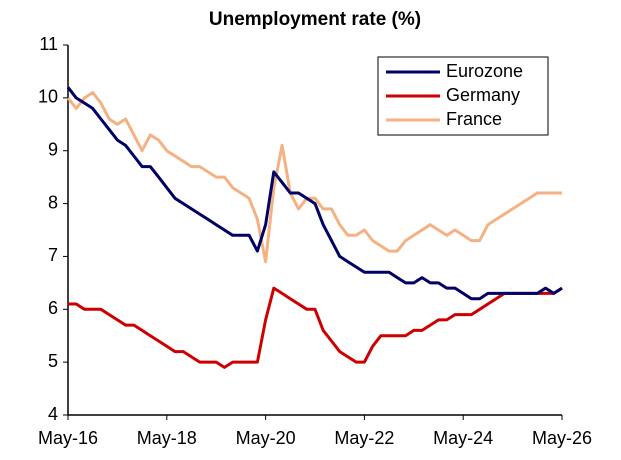 This screenshot has width=621, height=460. Describe the element at coordinates (53, 202) in the screenshot. I see `y-tick-label: 8` at that location.